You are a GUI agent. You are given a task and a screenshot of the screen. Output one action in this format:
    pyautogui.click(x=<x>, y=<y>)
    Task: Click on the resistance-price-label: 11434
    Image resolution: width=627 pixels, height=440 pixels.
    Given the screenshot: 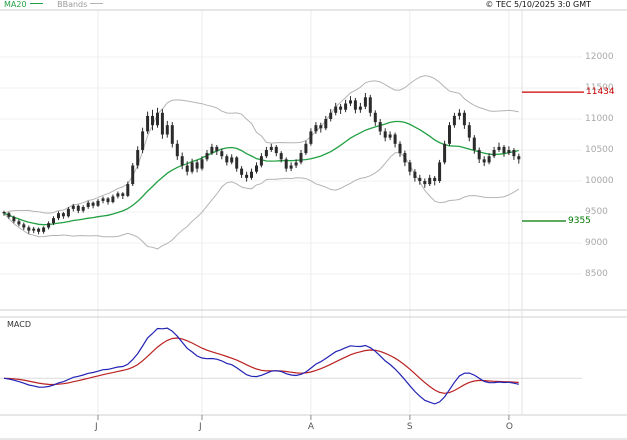 What is the action you would take?
    pyautogui.click(x=600, y=91)
    